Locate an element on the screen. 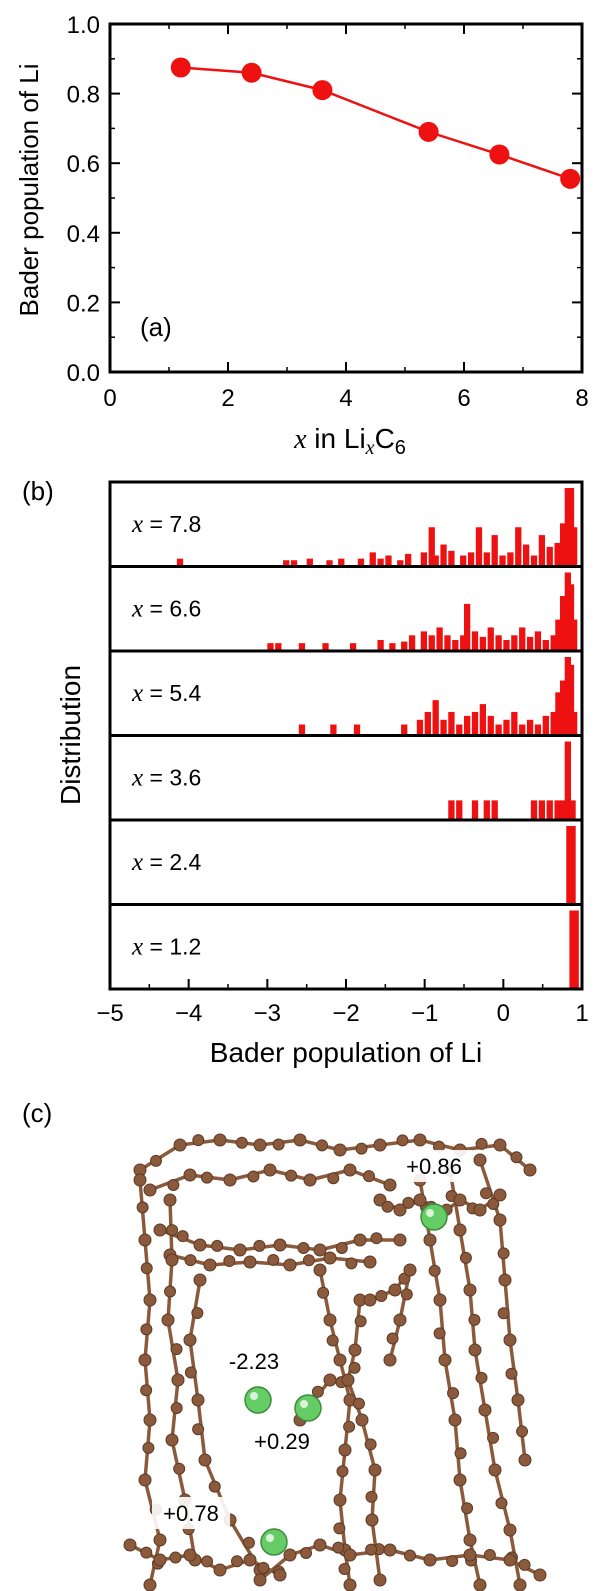  series-label: x = 1.2 is located at coordinates (166, 947).